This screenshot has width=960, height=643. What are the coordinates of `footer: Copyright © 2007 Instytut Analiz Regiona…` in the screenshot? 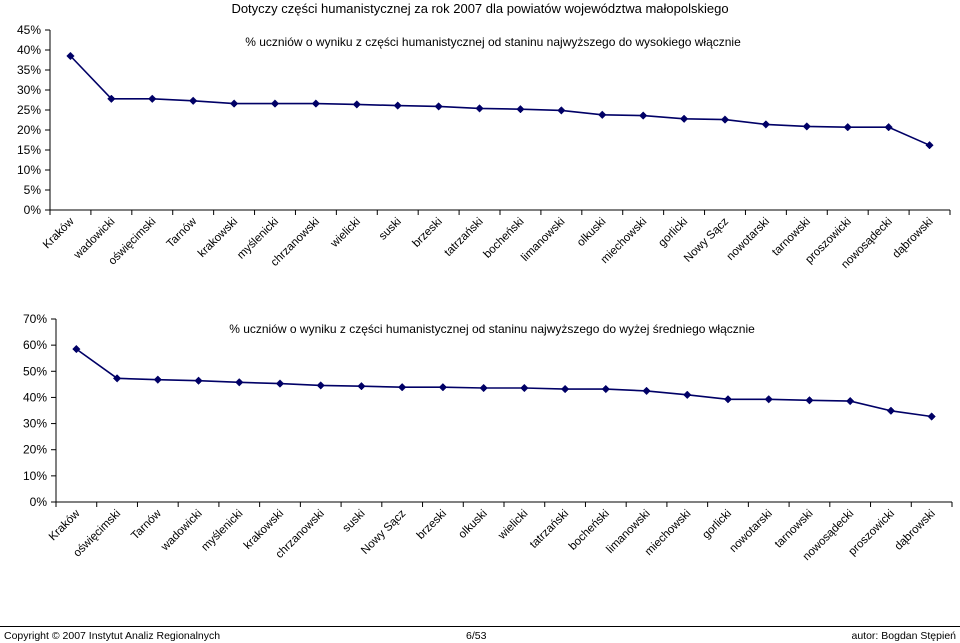 It's located at (480, 634).